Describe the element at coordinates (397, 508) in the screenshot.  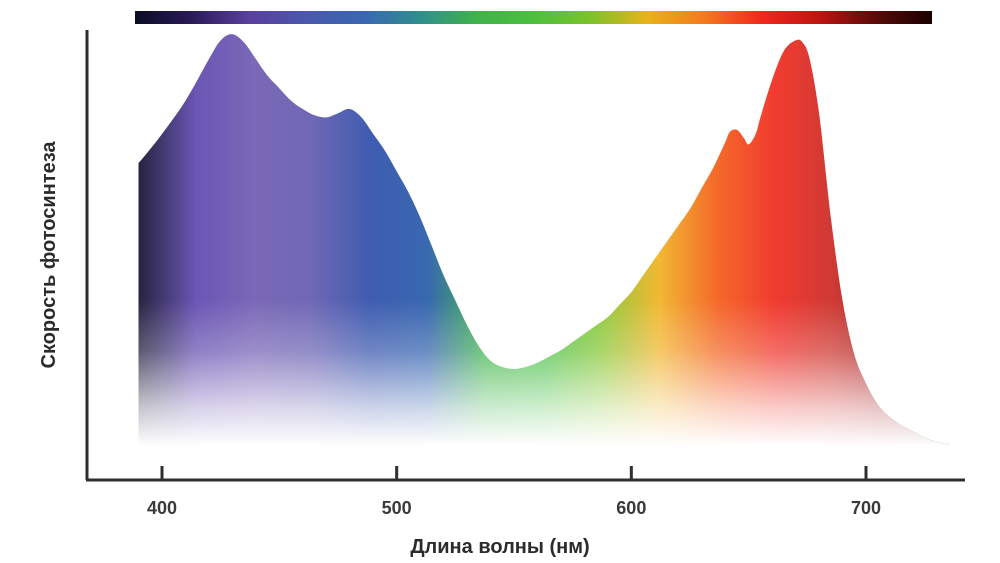
I see `x-tick-label: 500` at that location.